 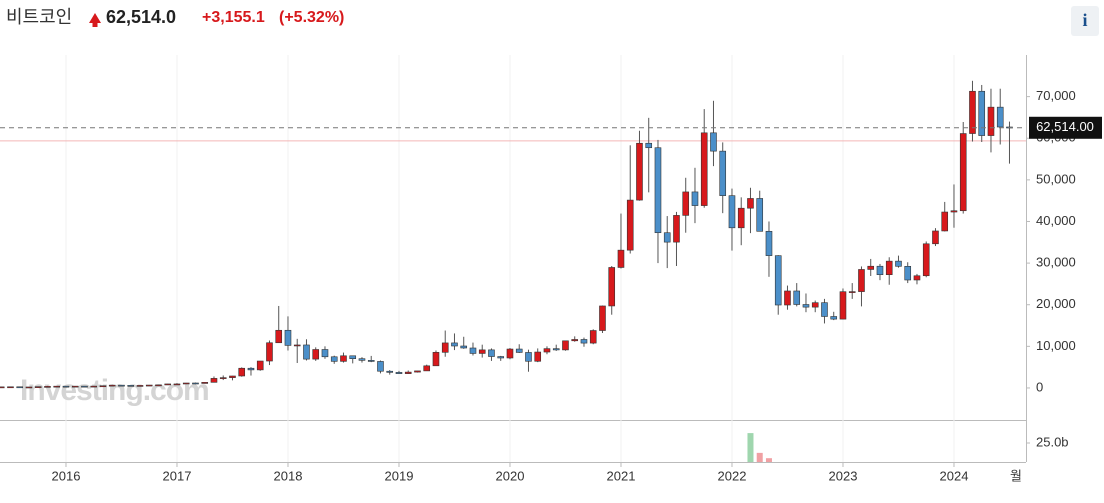 What do you see at coordinates (1056, 220) in the screenshot?
I see `y-tick-label: 40,000` at bounding box center [1056, 220].